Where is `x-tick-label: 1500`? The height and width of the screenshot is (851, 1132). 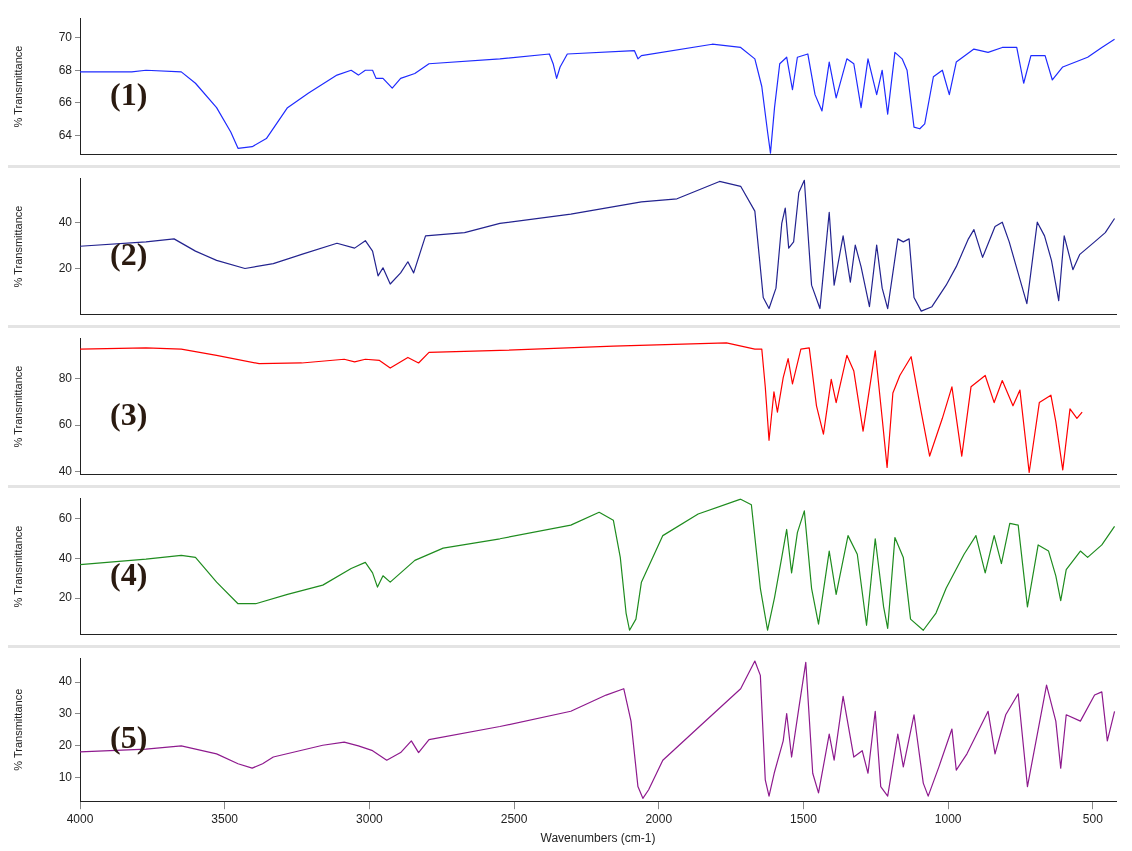
x-tick-label: 1500 is located at coordinates (804, 818).